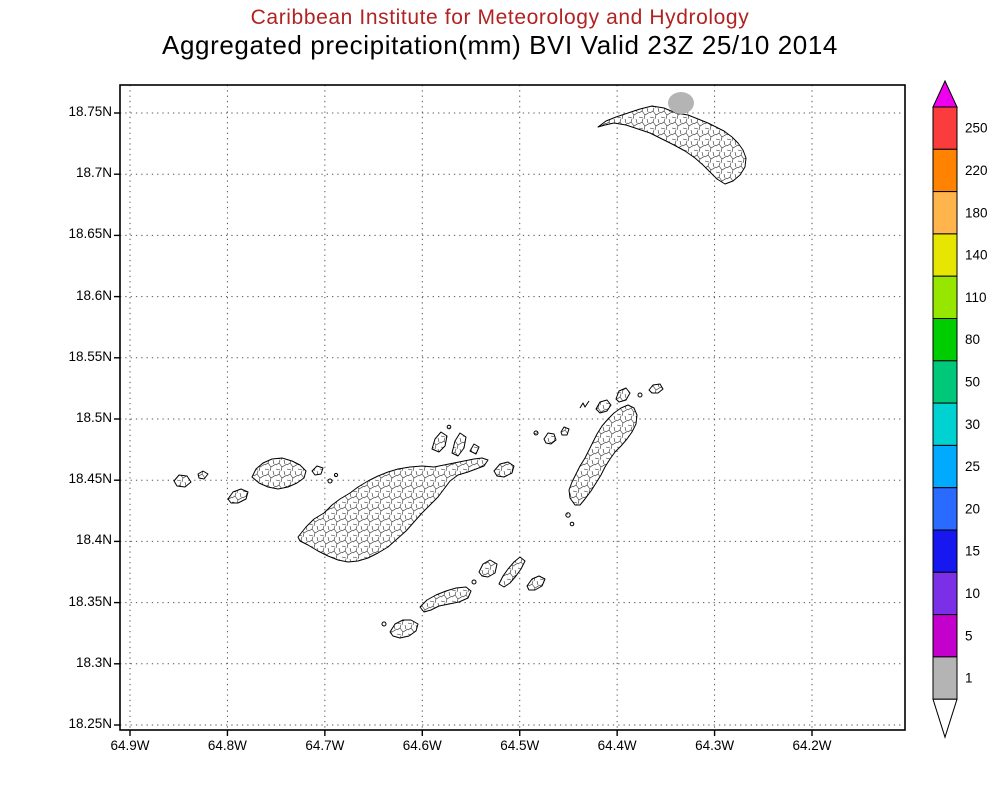 Image resolution: width=1000 pixels, height=800 pixels. What do you see at coordinates (93, 417) in the screenshot?
I see `y-tick-label: 18.5N` at bounding box center [93, 417].